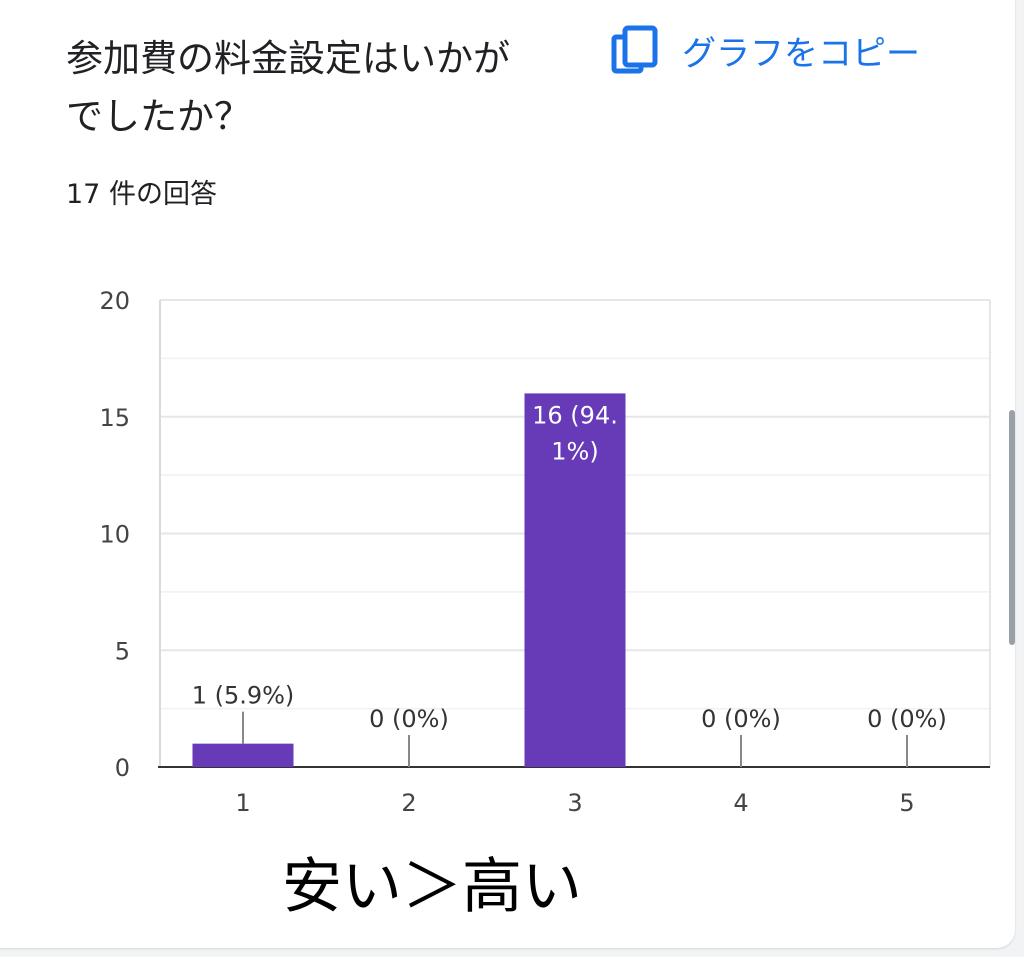 The width and height of the screenshot is (1024, 957). I want to click on copy-chart-label: グラフをコピー, so click(801, 53).